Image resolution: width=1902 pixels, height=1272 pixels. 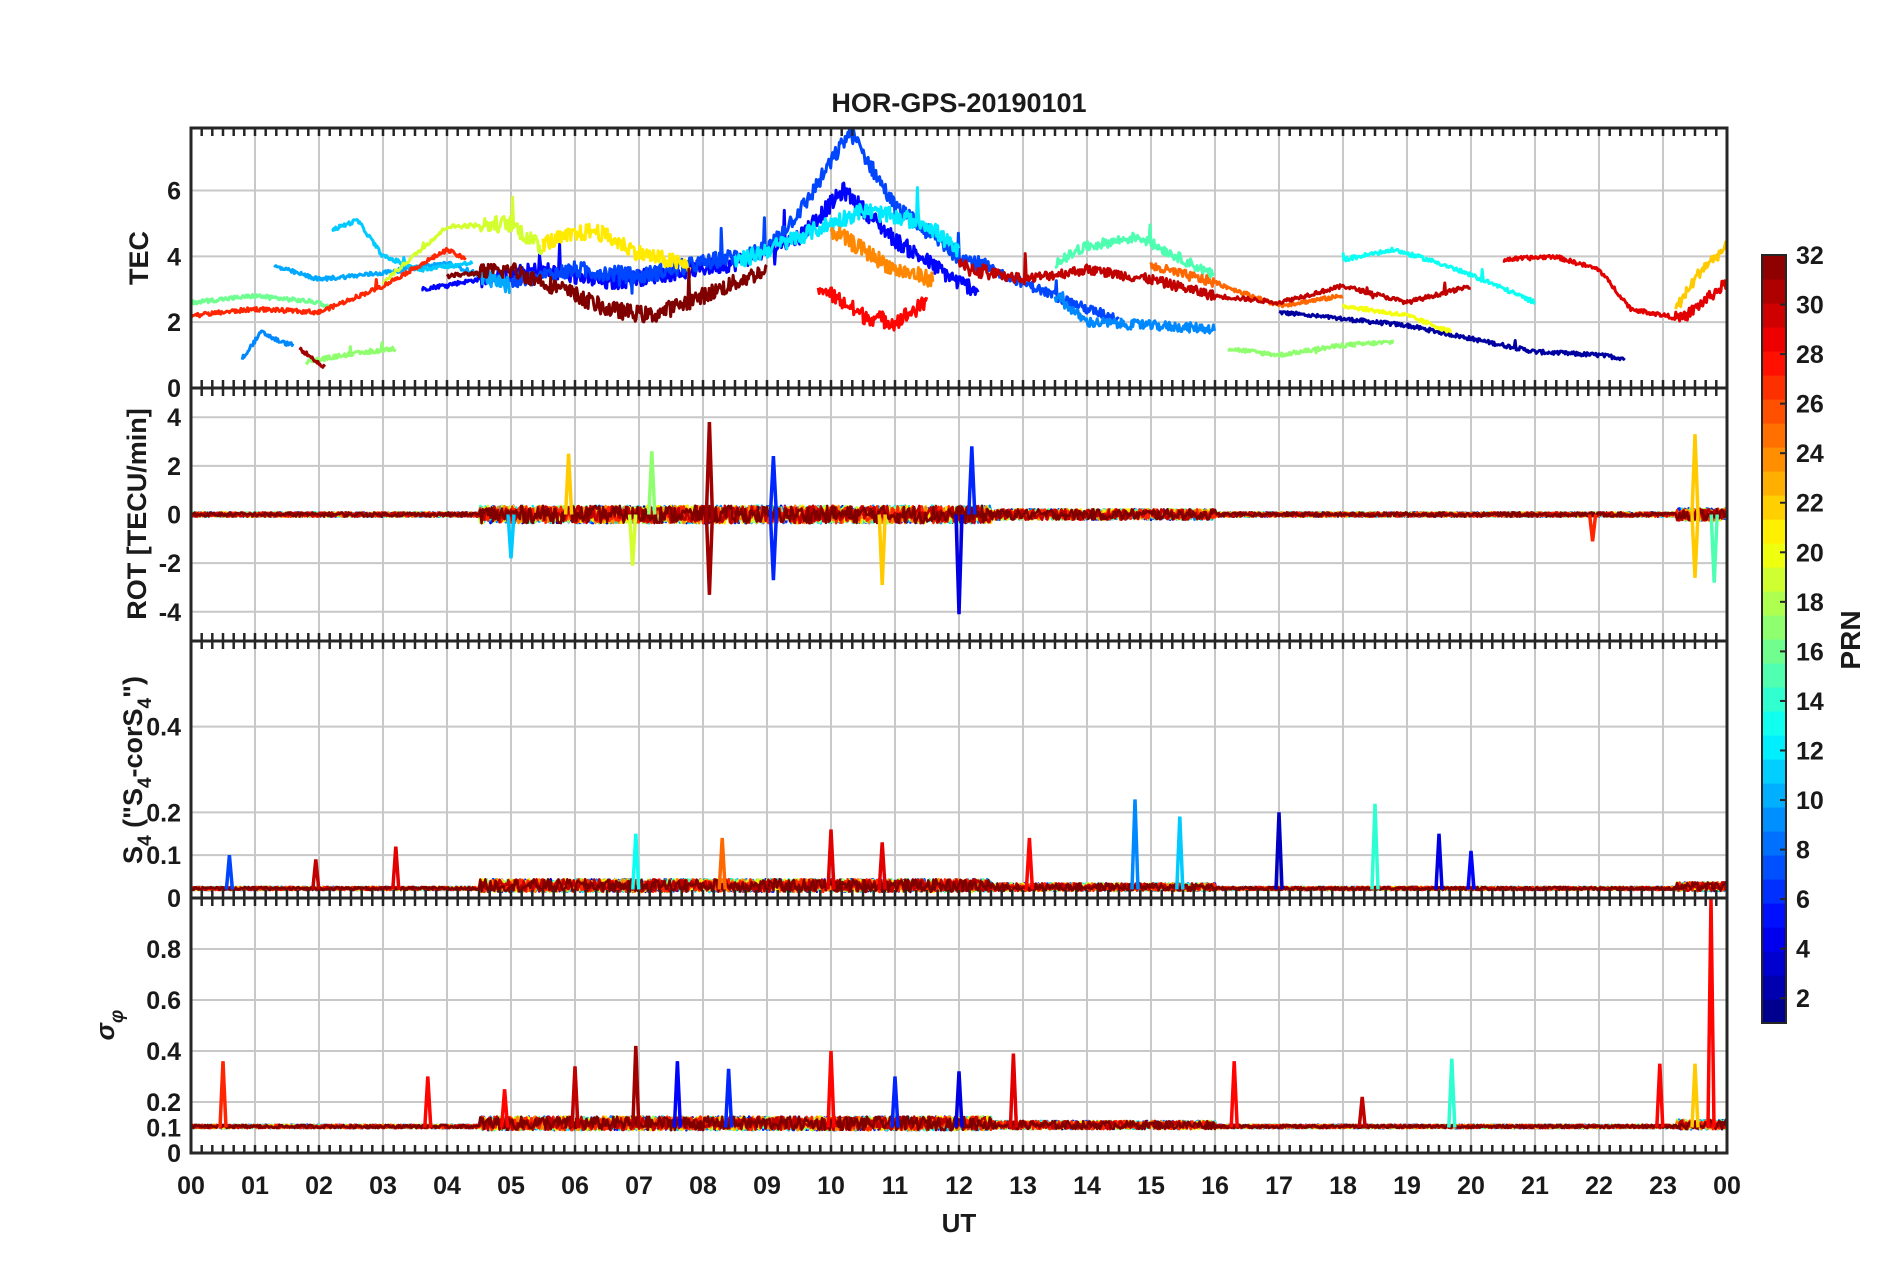 What do you see at coordinates (163, 1129) in the screenshot?
I see `y-tick-label: 0.1` at bounding box center [163, 1129].